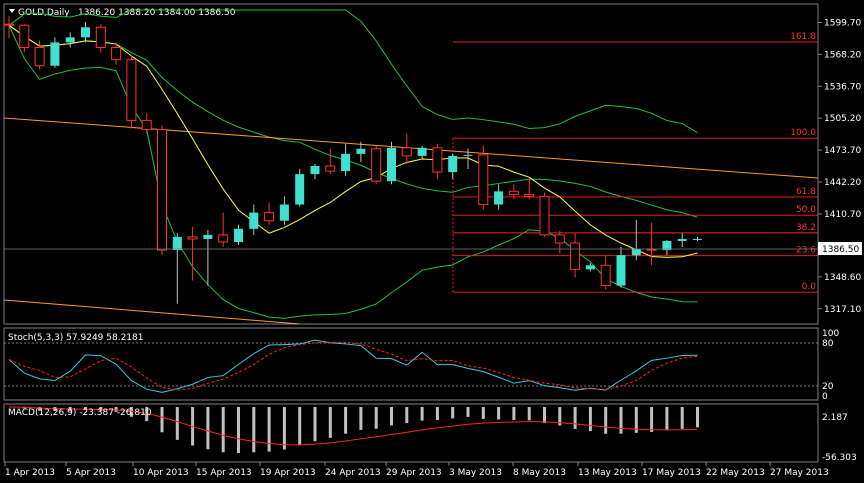 This screenshot has width=864, height=483. What do you see at coordinates (806, 228) in the screenshot?
I see `fib-level-label: 38.2` at bounding box center [806, 228].